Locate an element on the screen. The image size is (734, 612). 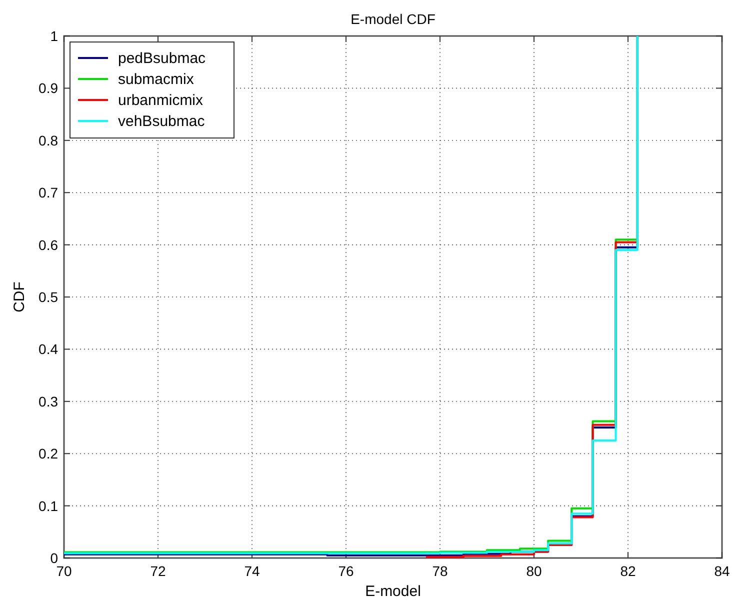
x-tick-label: 76 is located at coordinates (346, 571).